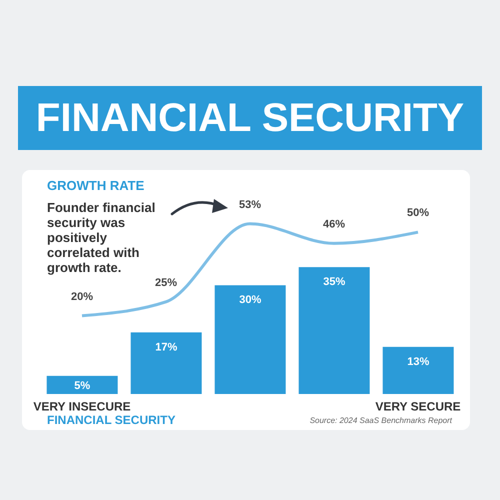  What do you see at coordinates (334, 224) in the screenshot?
I see `data-label: 46%` at bounding box center [334, 224].